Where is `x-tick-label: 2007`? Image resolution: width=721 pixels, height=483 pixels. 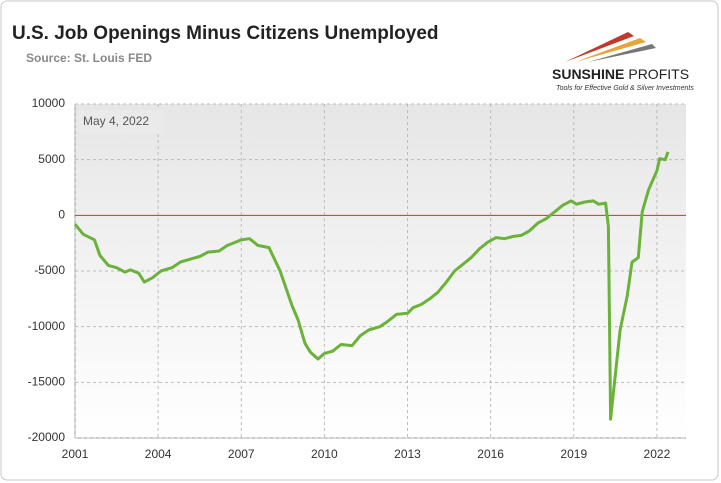
x-tick-label: 2007 is located at coordinates (241, 454).